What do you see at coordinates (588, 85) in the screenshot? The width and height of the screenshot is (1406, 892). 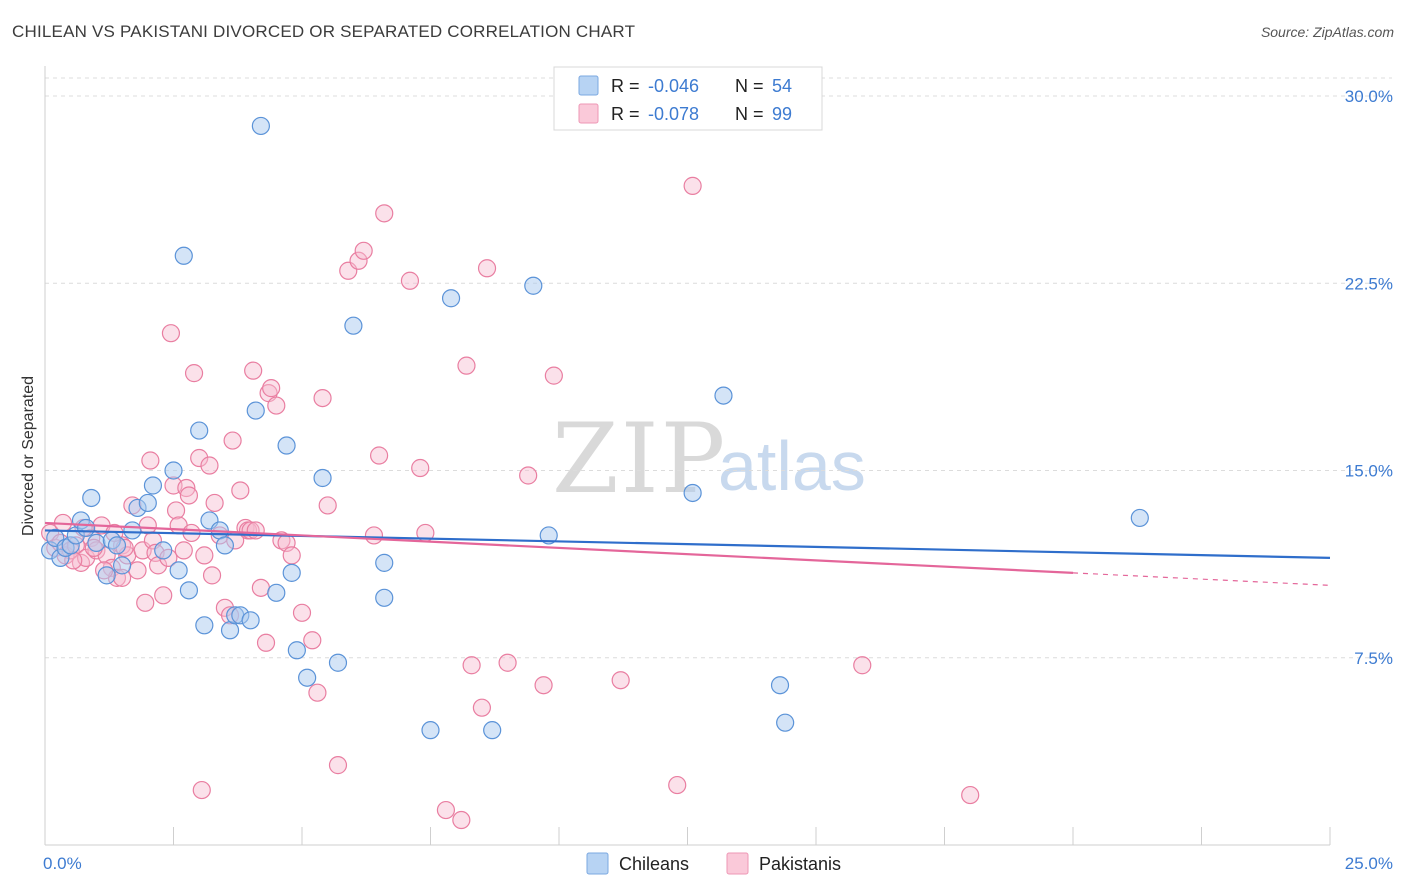 I see `legend-swatch-chileans` at bounding box center [588, 85].